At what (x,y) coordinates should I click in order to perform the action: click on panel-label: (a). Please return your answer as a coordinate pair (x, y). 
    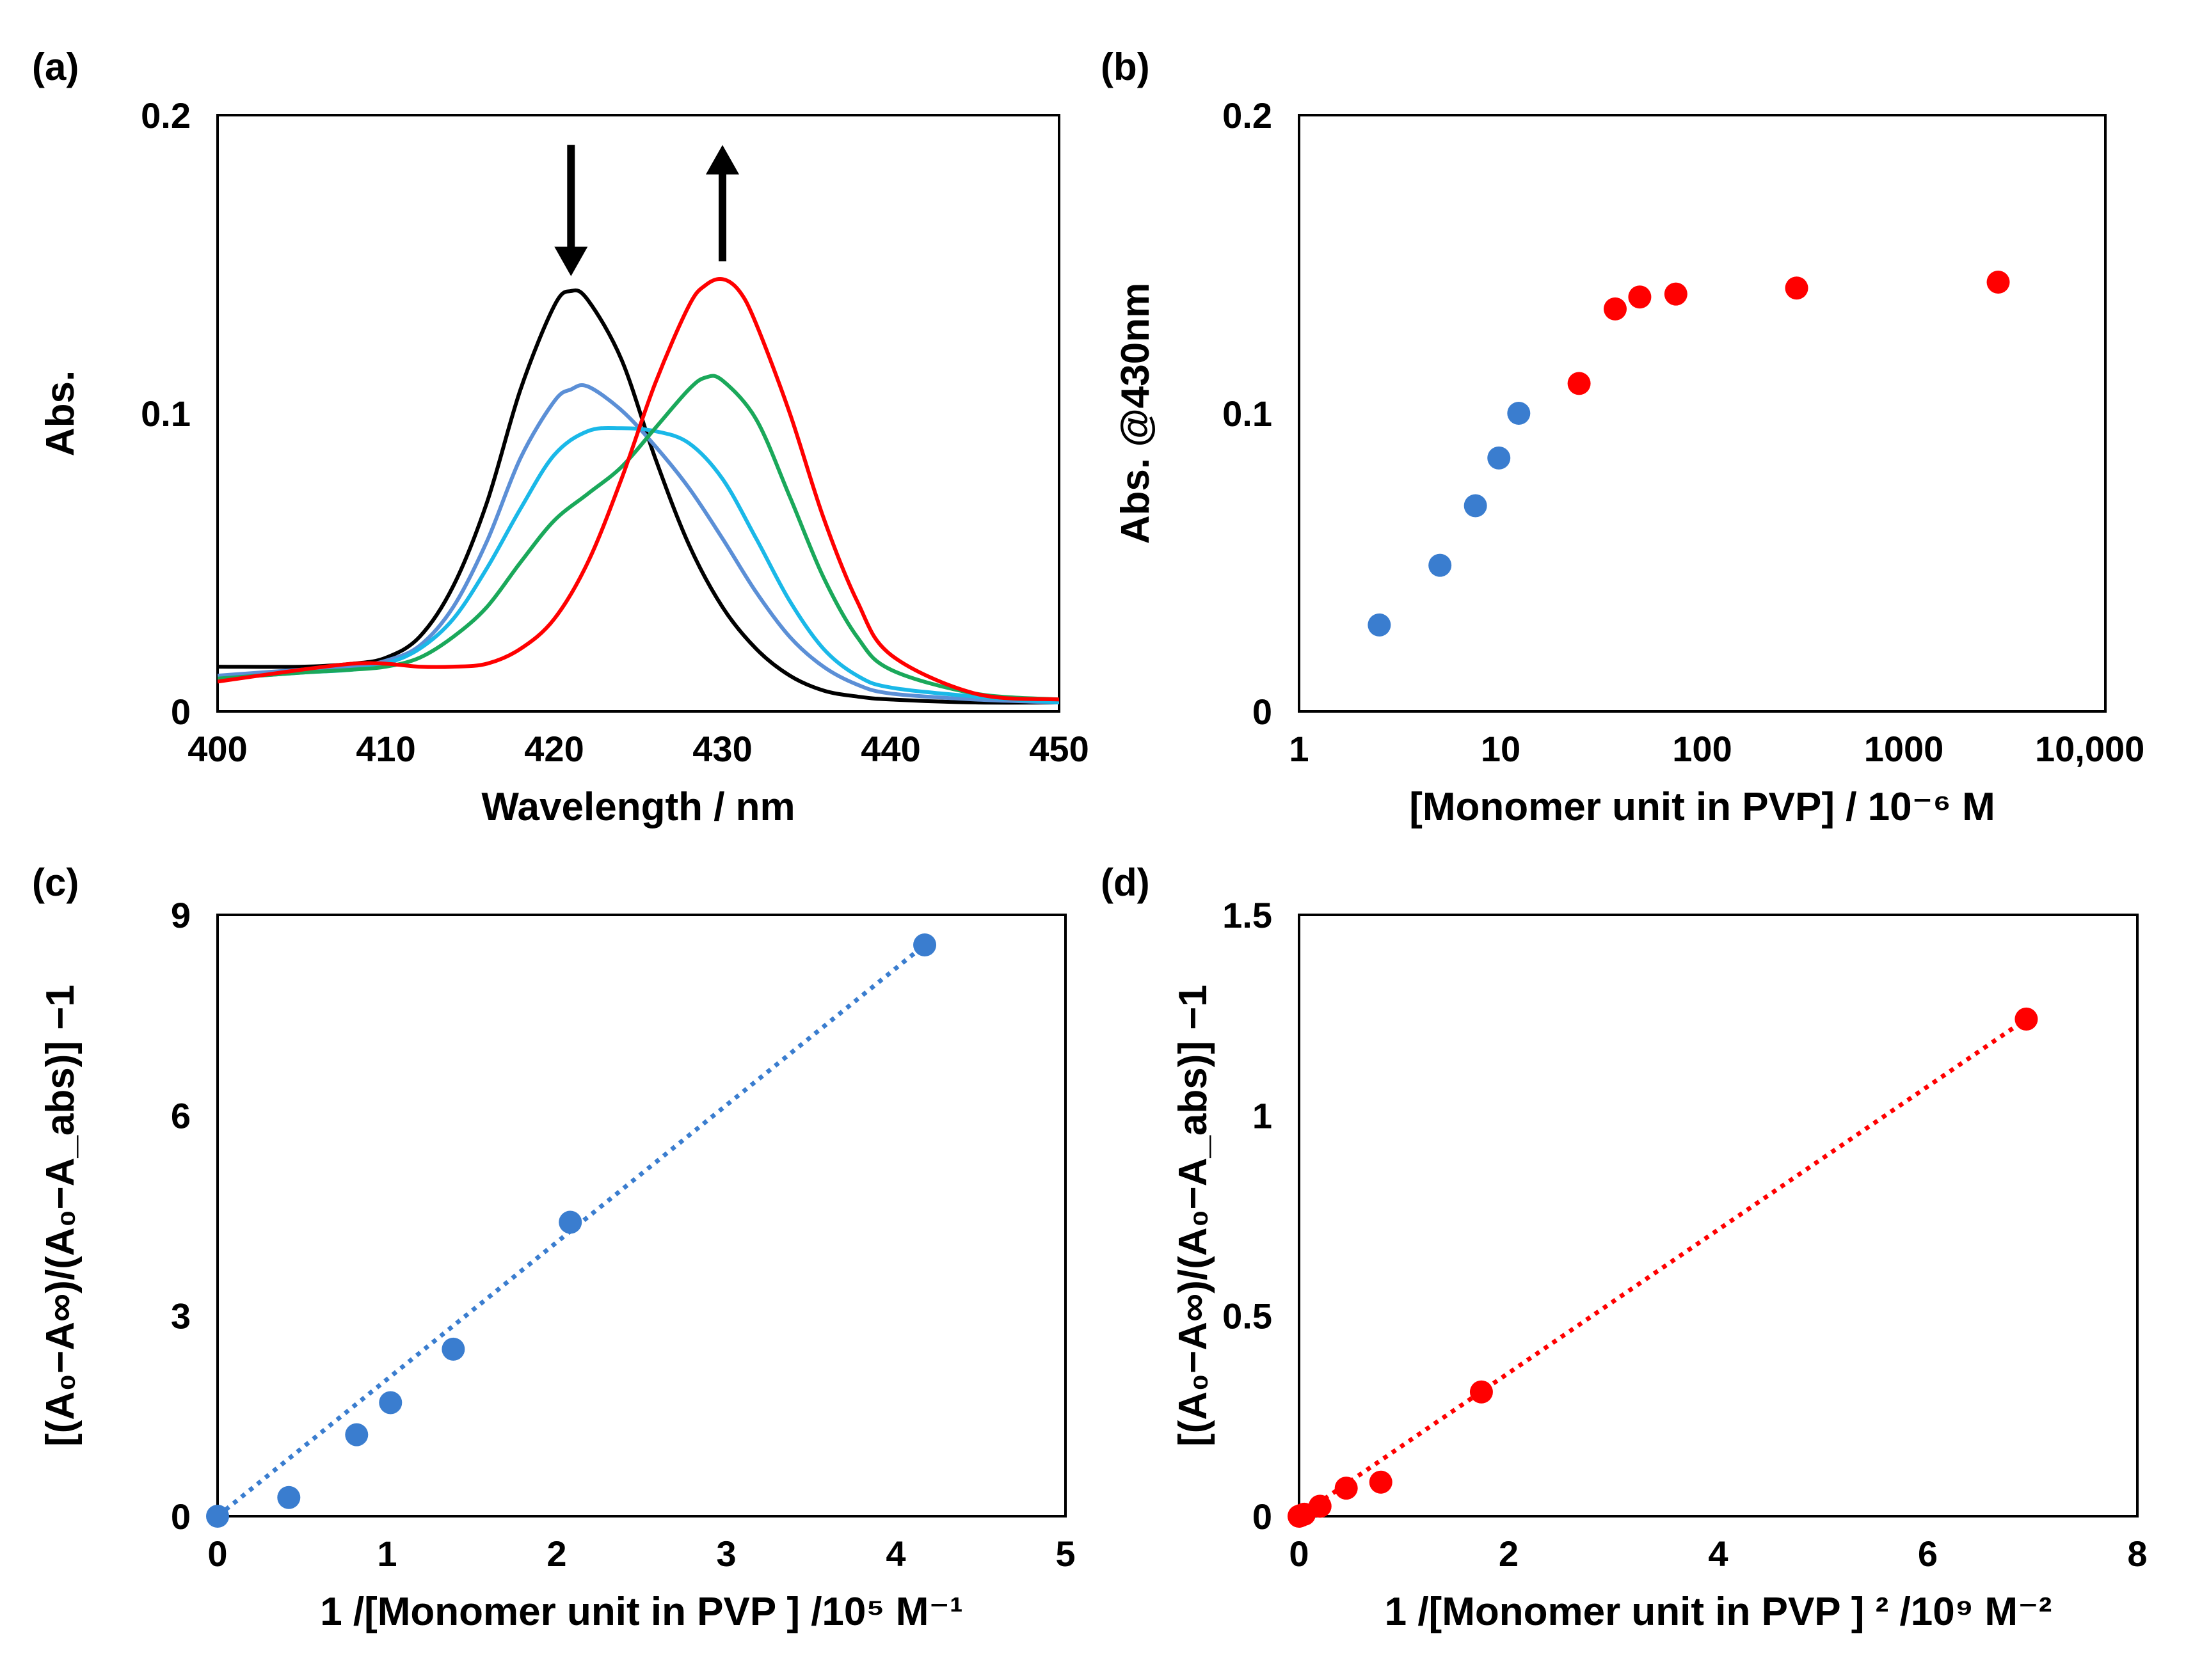
    Looking at the image, I should click on (55, 66).